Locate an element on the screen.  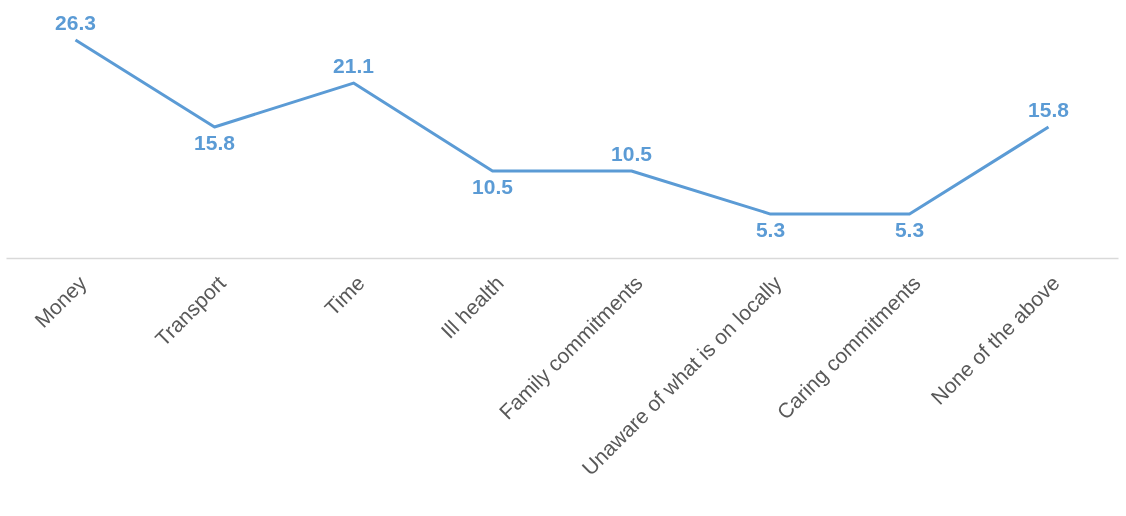
data-label: 26.3 is located at coordinates (75, 22).